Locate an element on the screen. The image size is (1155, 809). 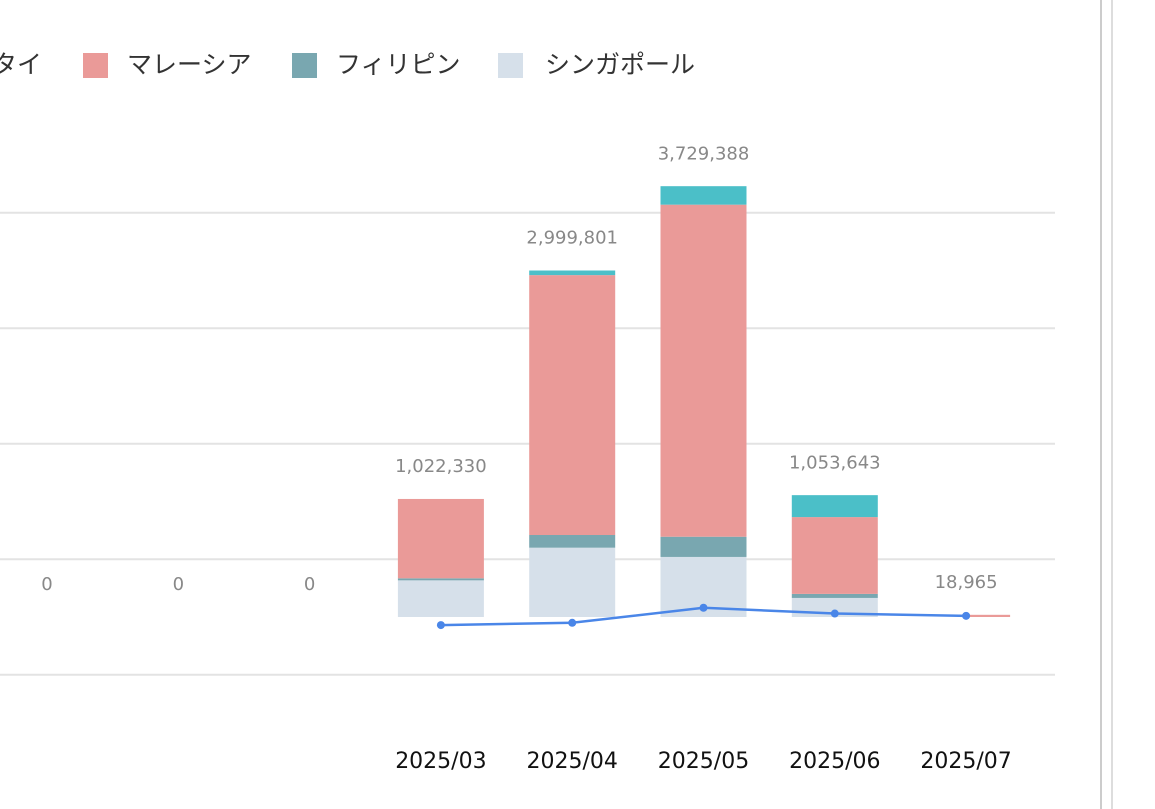
total-label: 1,053,643 is located at coordinates (835, 462).